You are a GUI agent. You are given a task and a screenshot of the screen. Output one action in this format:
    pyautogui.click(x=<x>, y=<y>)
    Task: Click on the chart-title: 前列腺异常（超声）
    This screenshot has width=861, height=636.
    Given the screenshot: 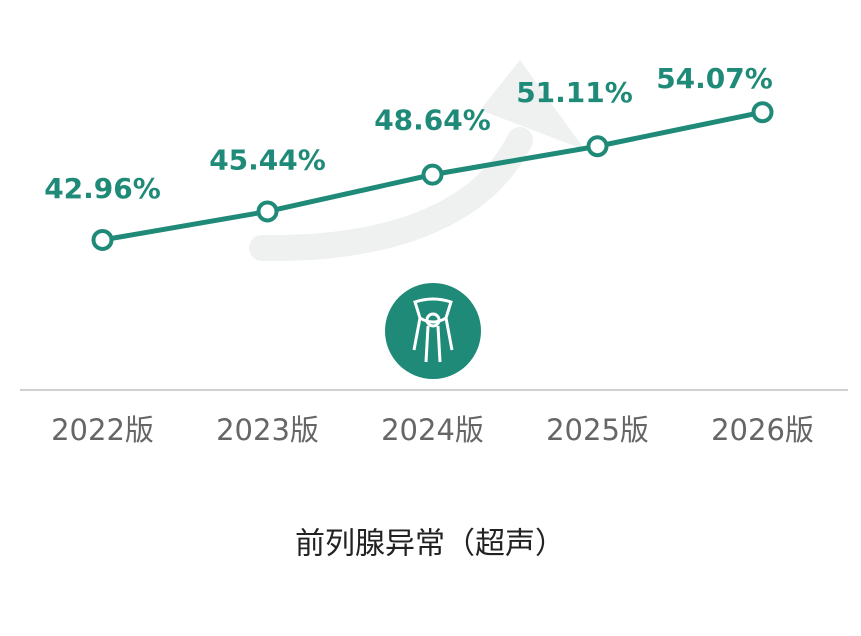 What is the action you would take?
    pyautogui.click(x=430, y=544)
    